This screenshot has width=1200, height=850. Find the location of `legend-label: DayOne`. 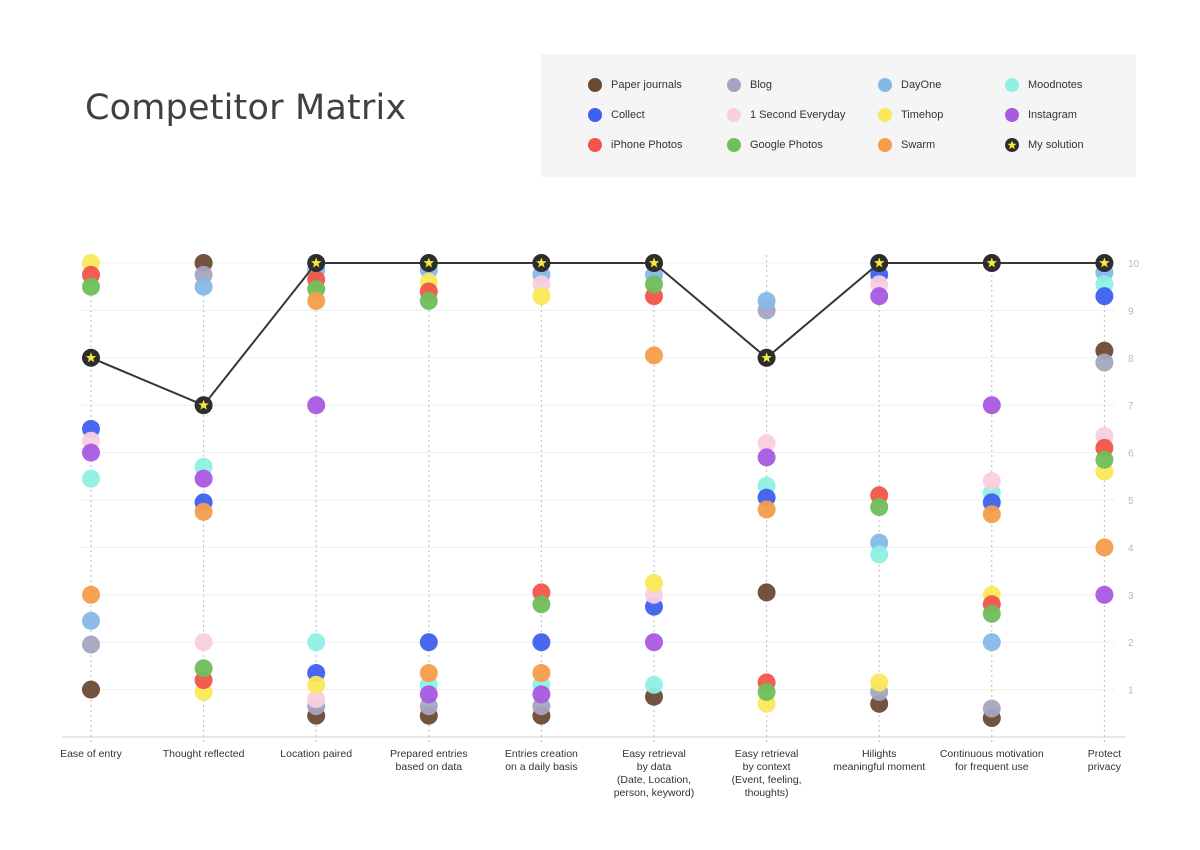

legend-label: DayOne is located at coordinates (921, 85).